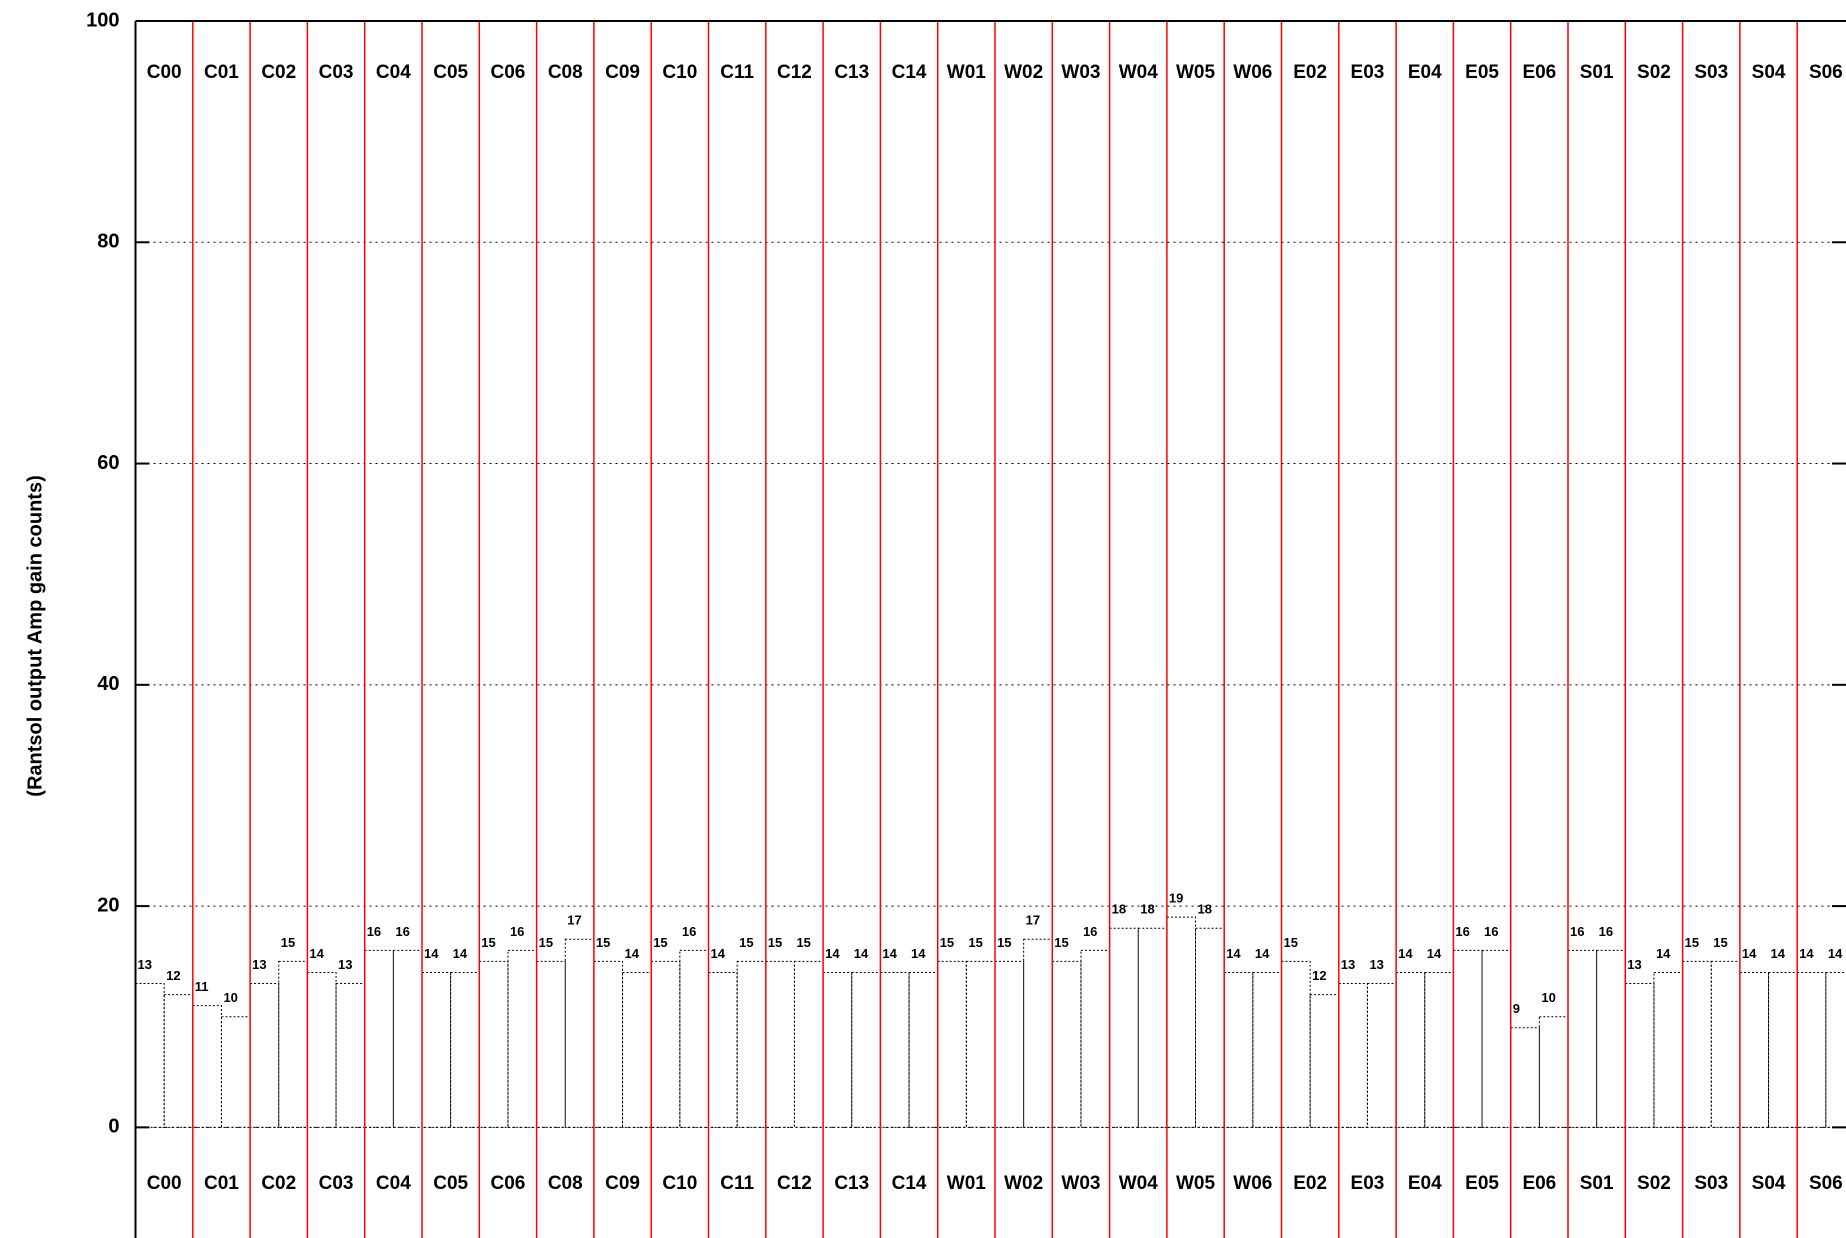  I want to click on y-tick-label: 80, so click(108, 242).